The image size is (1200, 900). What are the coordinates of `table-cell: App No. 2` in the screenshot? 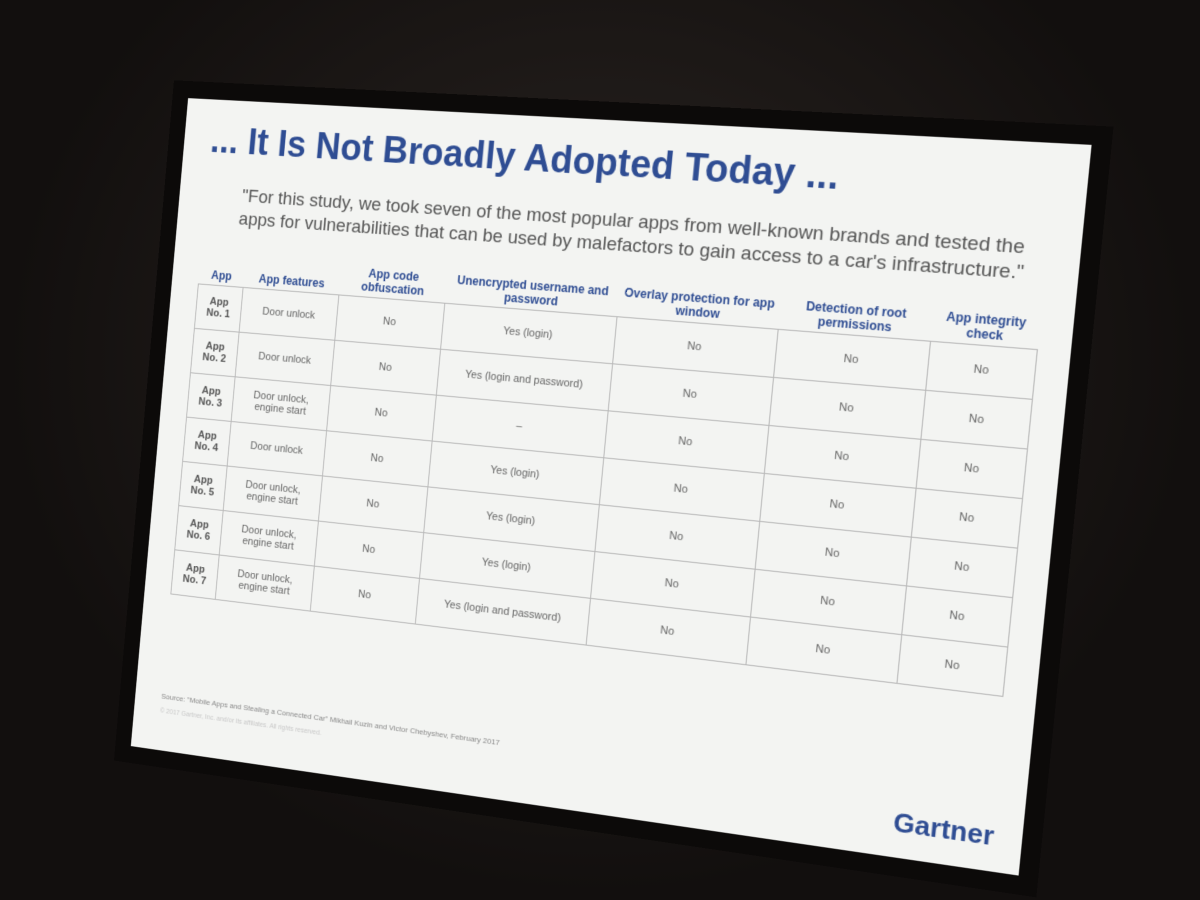 It's located at (215, 352).